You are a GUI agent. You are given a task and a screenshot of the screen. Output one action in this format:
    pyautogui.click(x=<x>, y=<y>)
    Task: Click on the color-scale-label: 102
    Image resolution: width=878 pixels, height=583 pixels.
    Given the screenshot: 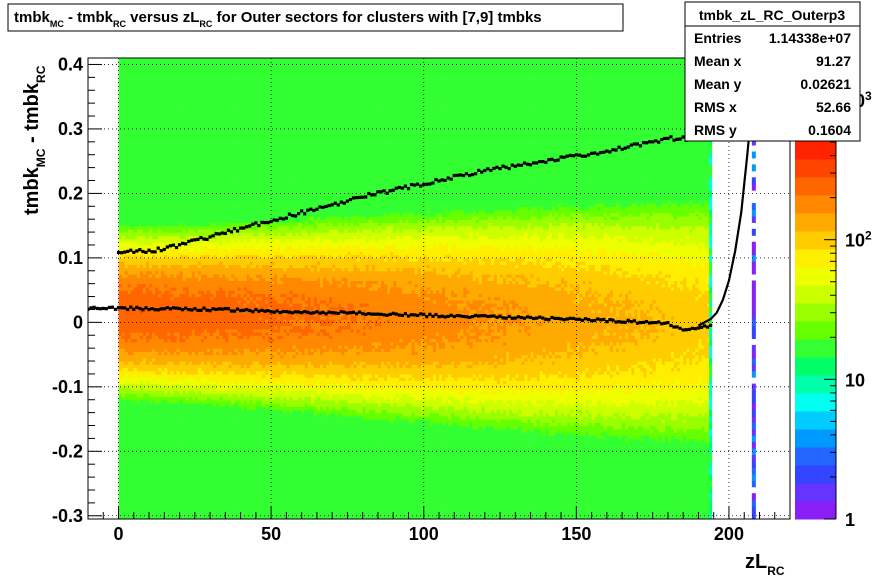 What is the action you would take?
    pyautogui.click(x=858, y=240)
    